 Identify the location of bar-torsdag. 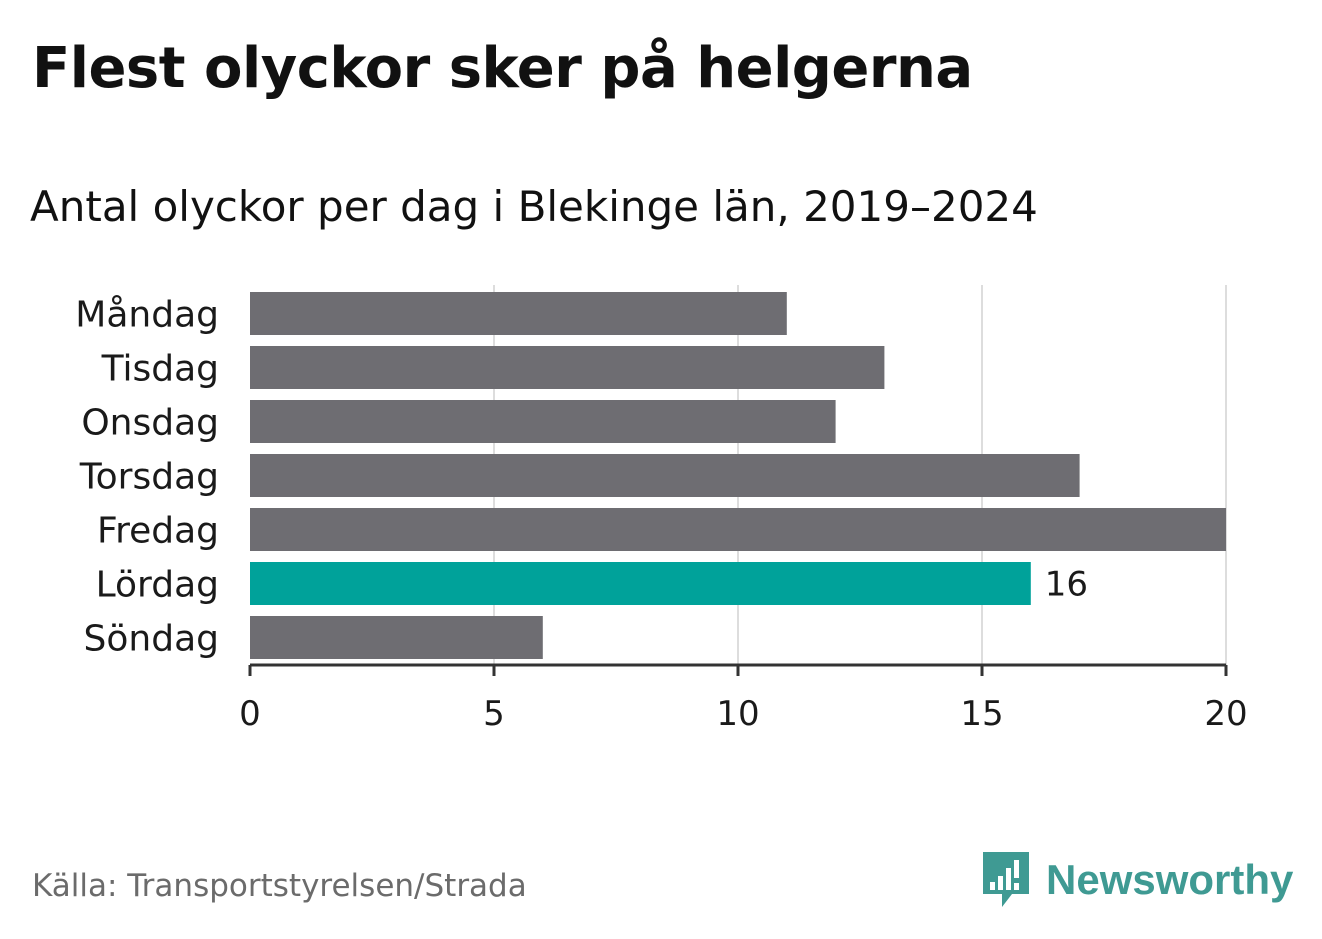
(665, 475).